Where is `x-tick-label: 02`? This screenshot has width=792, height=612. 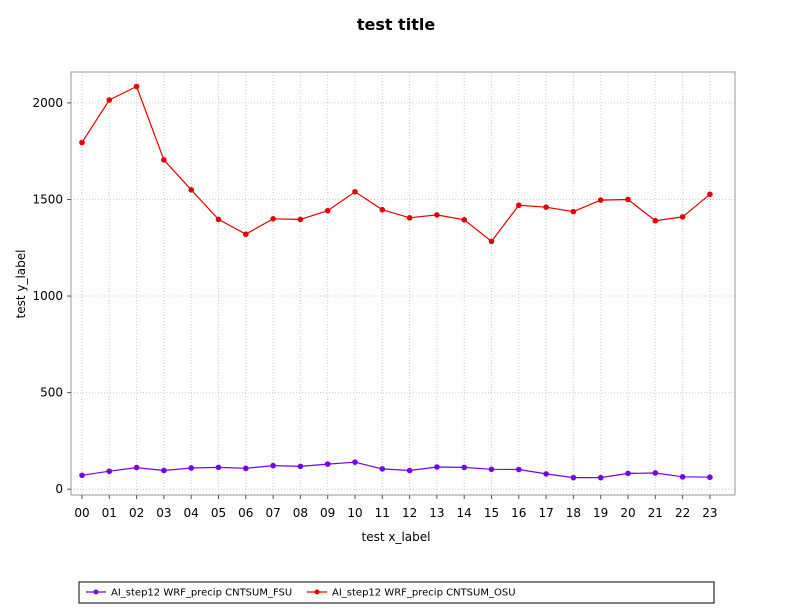 x-tick-label: 02 is located at coordinates (136, 513).